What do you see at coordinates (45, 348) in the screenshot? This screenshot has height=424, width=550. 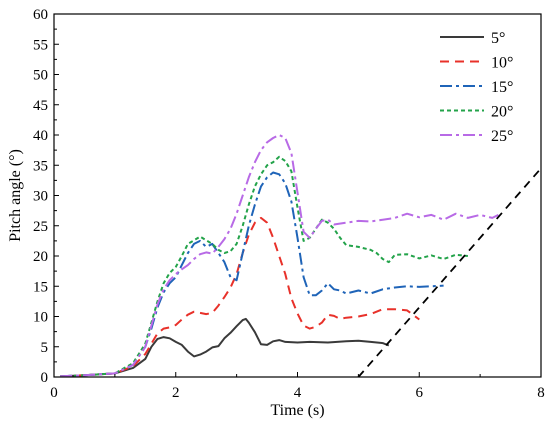 I see `y-tick-label: 5` at bounding box center [45, 348].